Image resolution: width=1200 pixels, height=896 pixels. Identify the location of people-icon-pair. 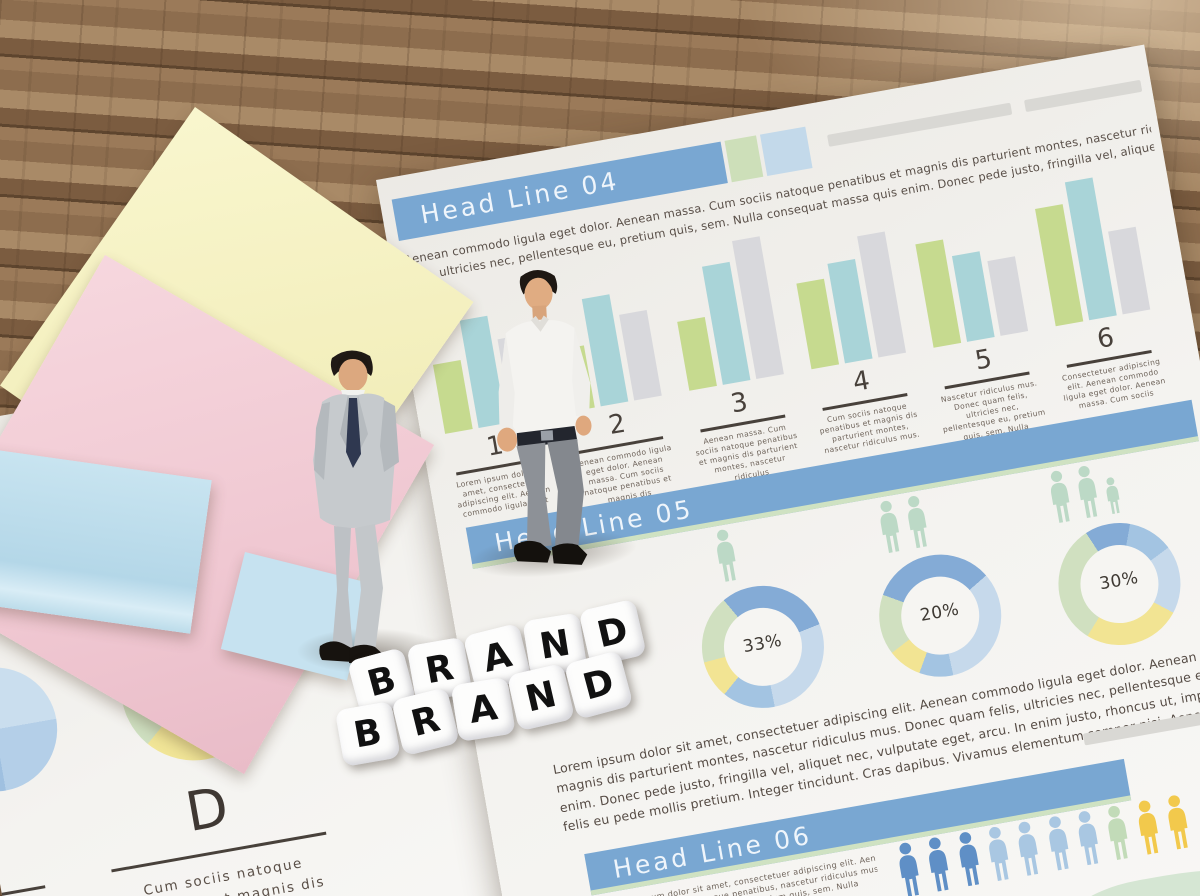
(1197, 809).